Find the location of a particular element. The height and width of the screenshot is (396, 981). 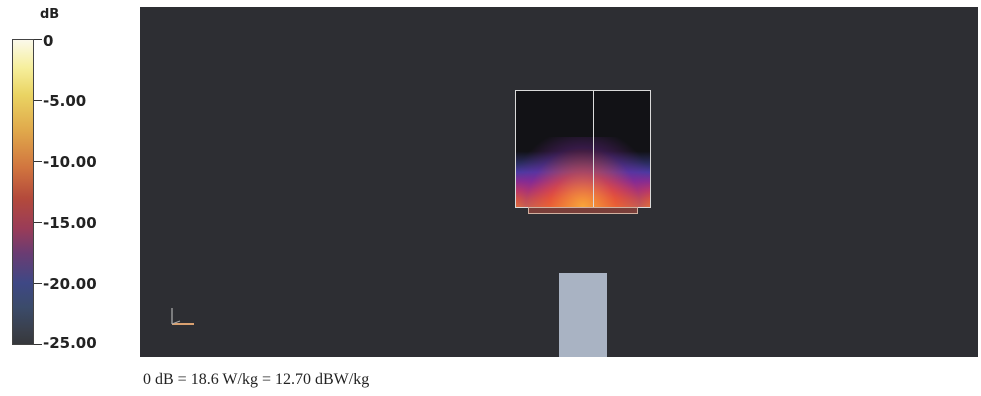

colorbar-label-5: -5.00 is located at coordinates (65, 101).